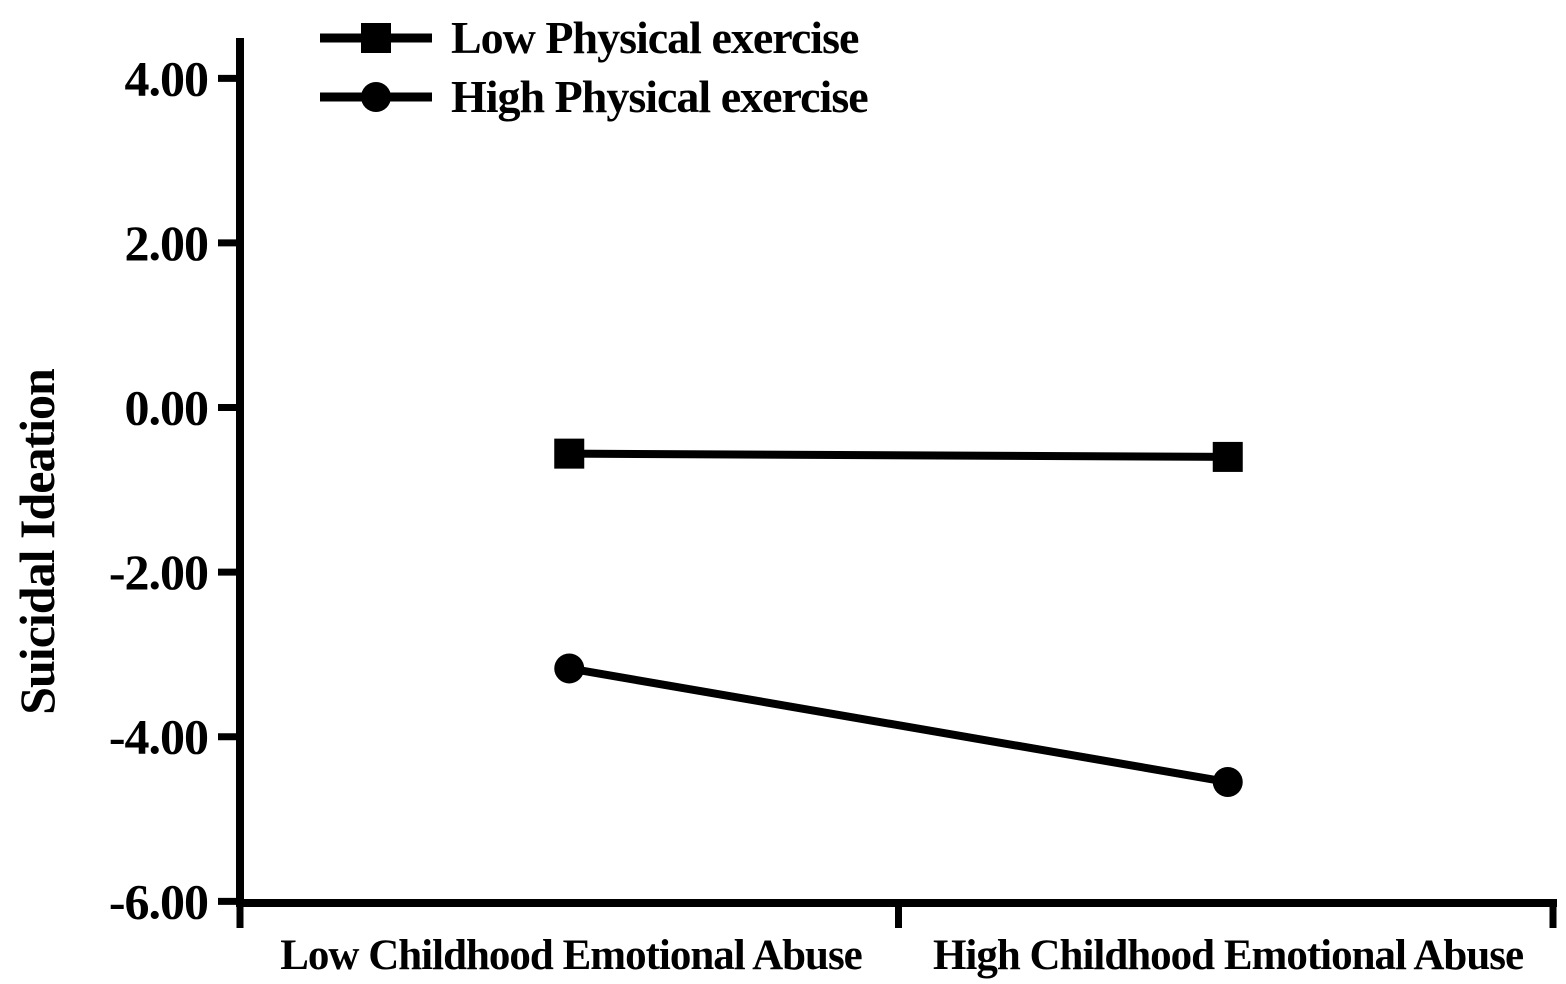 The width and height of the screenshot is (1566, 984). Describe the element at coordinates (376, 96) in the screenshot. I see `circle-marker-icon` at that location.